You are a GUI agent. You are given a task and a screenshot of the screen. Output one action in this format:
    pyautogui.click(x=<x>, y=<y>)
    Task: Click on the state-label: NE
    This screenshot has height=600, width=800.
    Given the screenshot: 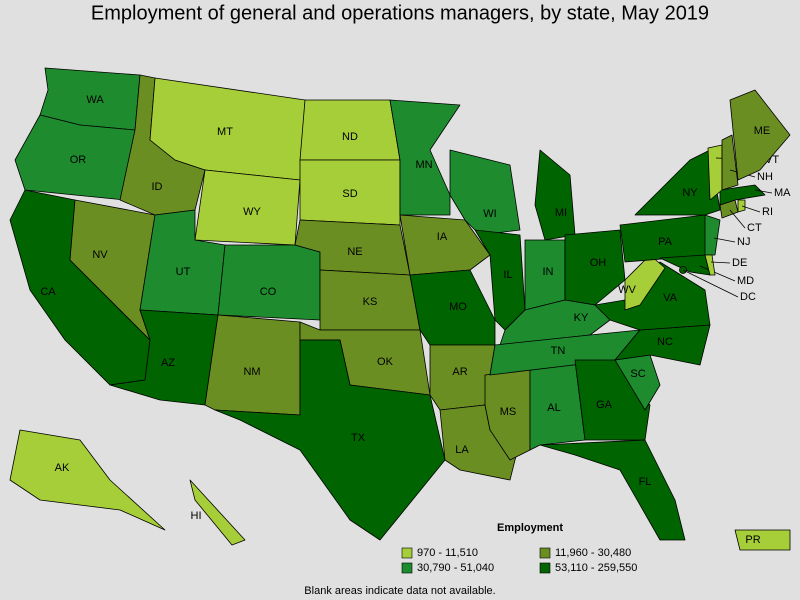 What is the action you would take?
    pyautogui.click(x=354, y=252)
    